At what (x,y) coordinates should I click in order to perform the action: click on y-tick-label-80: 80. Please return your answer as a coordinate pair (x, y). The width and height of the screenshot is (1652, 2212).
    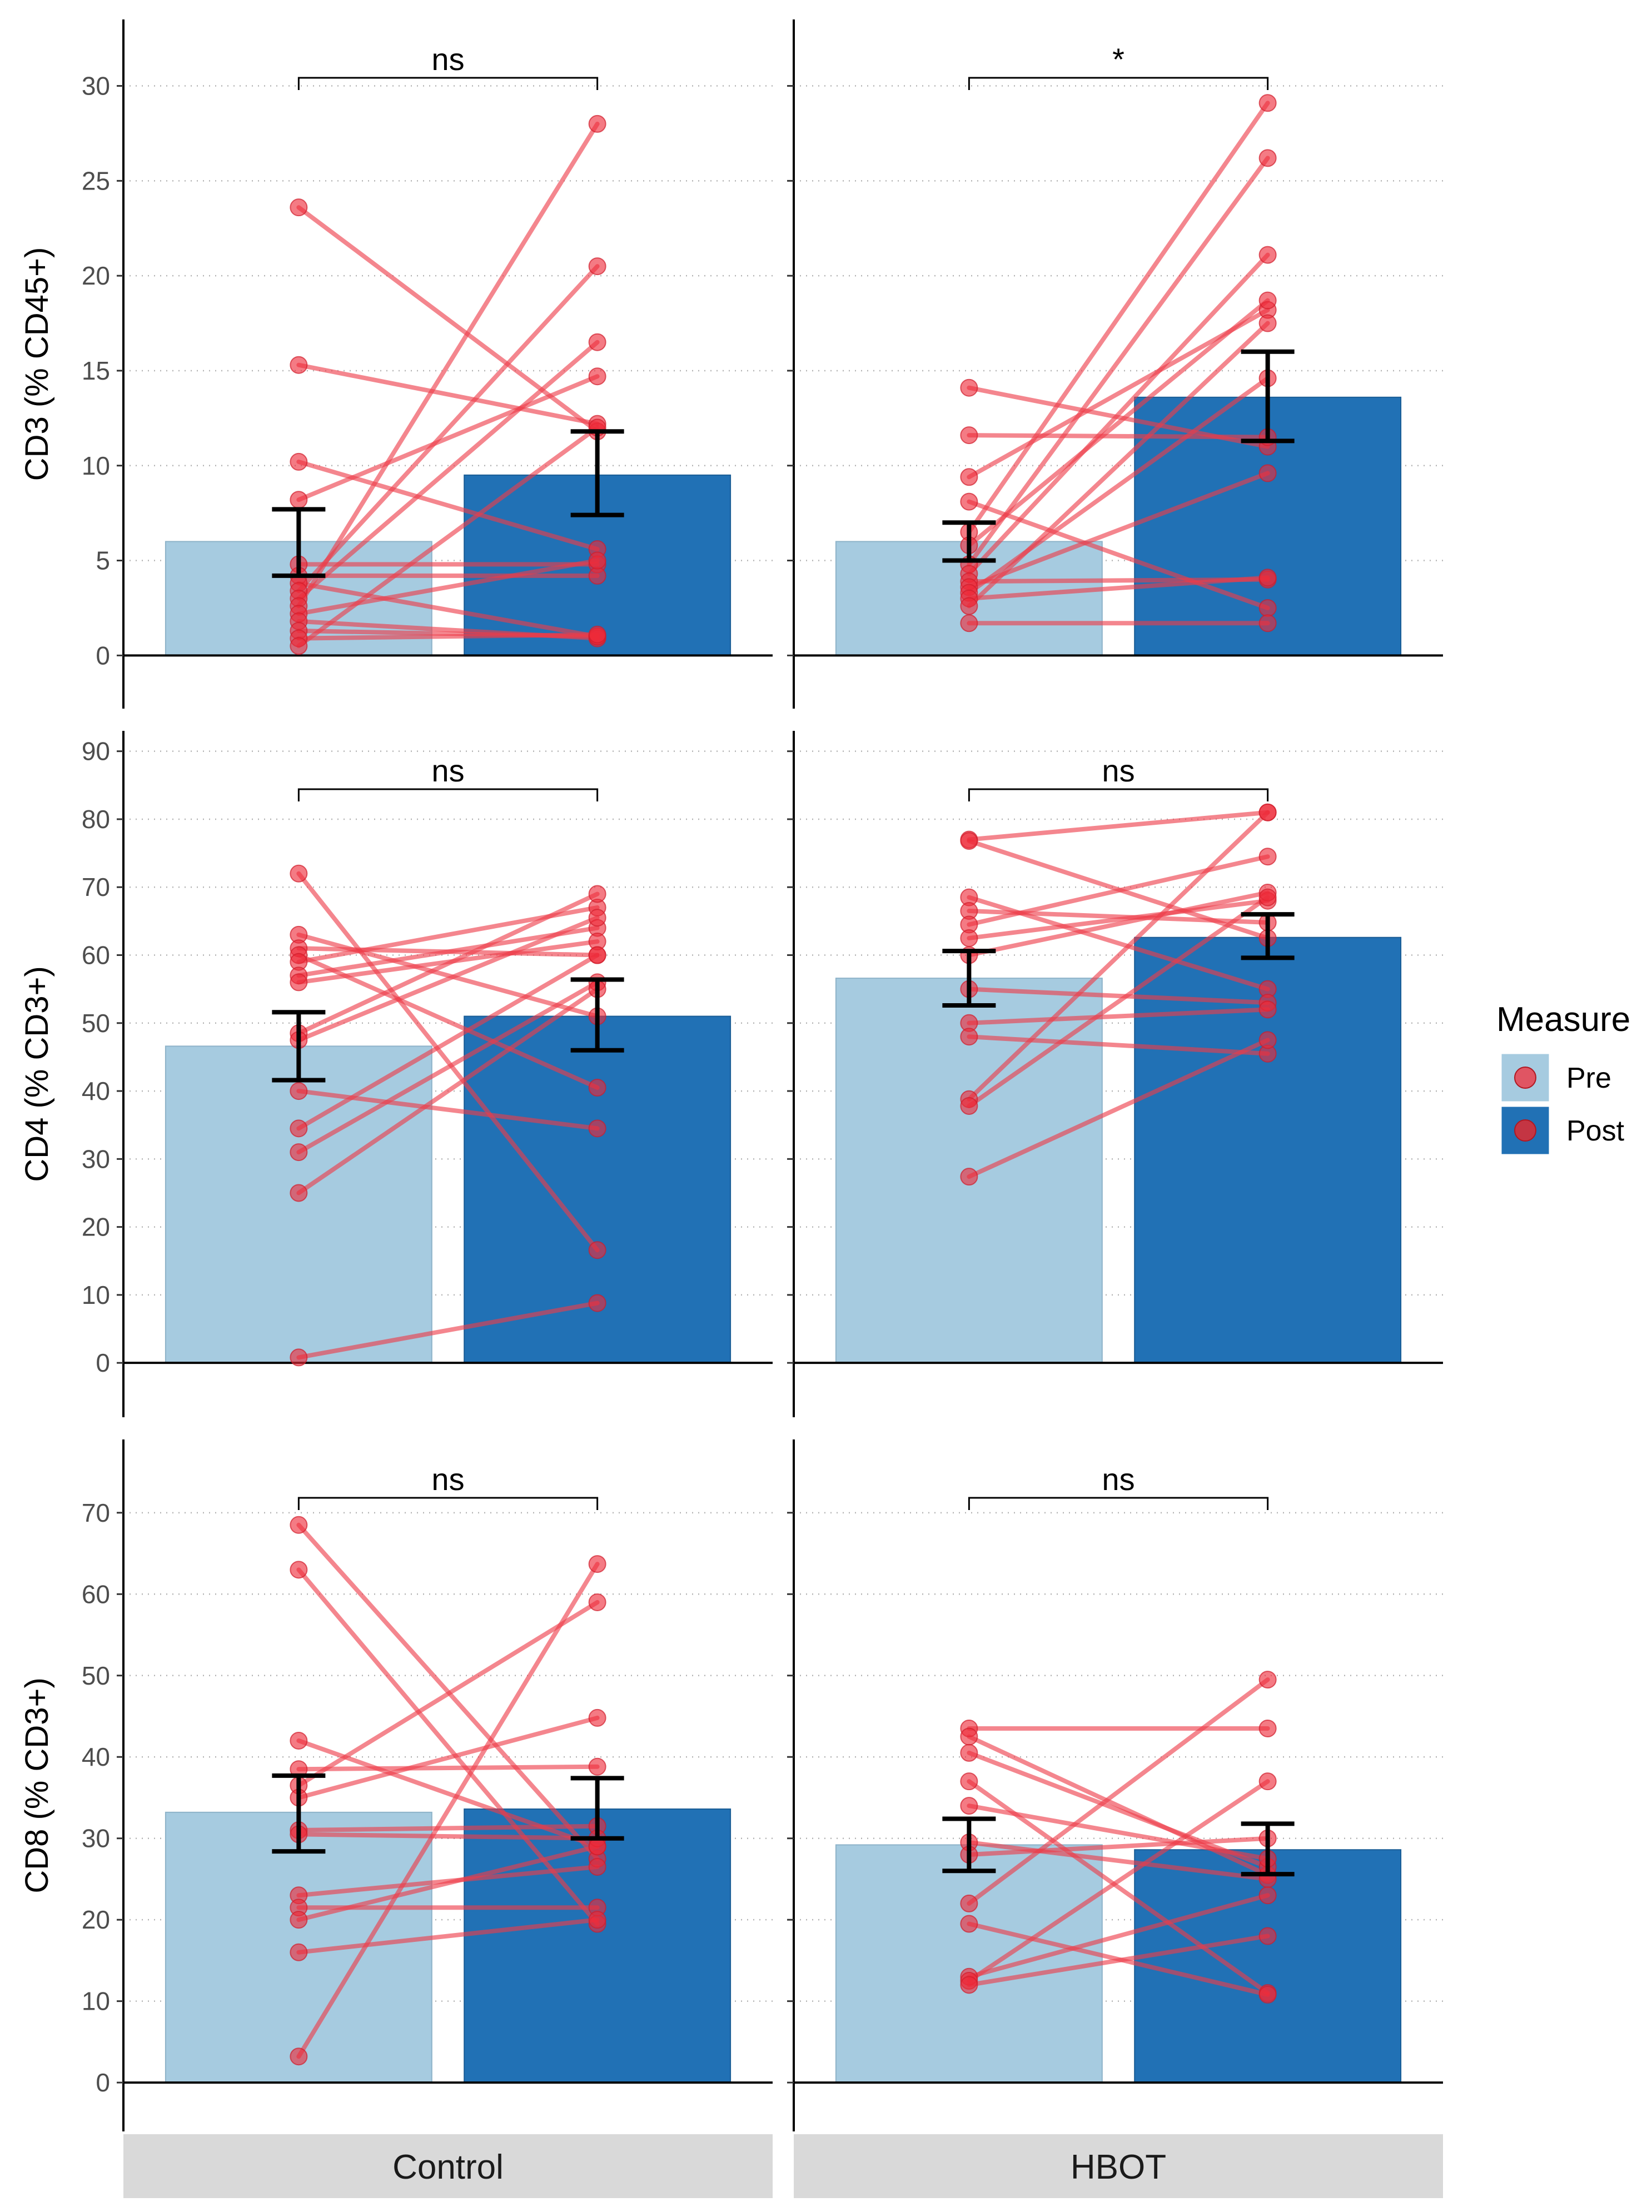
    Looking at the image, I should click on (96, 819).